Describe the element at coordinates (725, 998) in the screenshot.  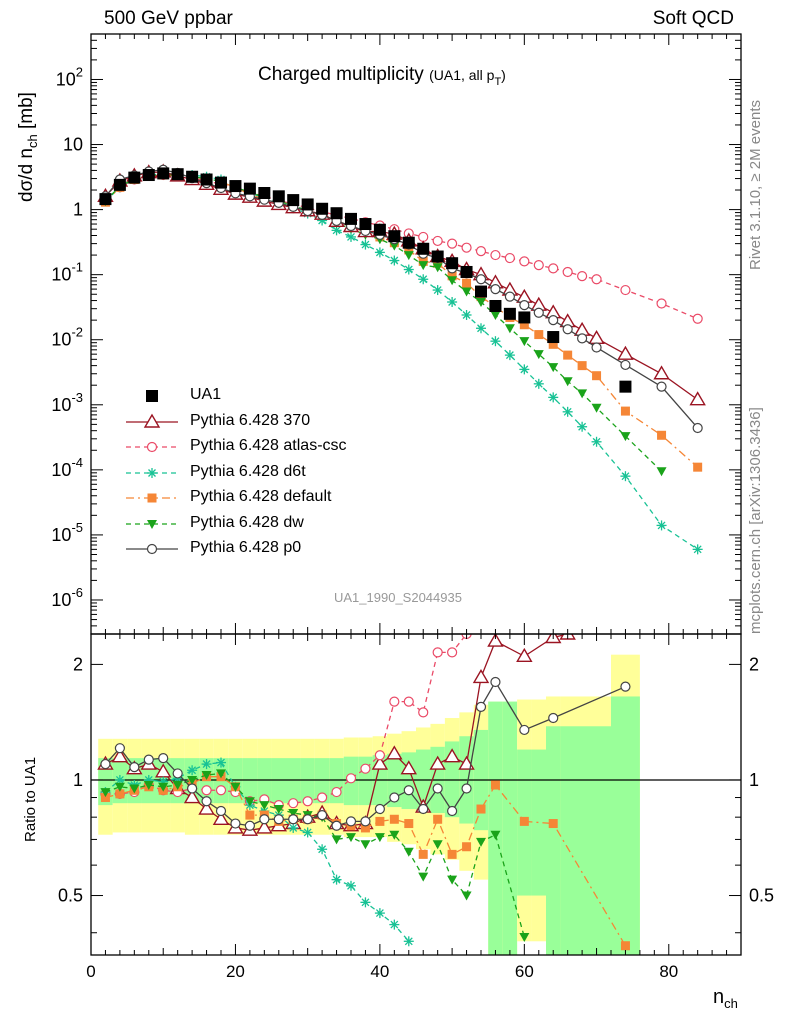
I see `x-axis-label: nch` at that location.